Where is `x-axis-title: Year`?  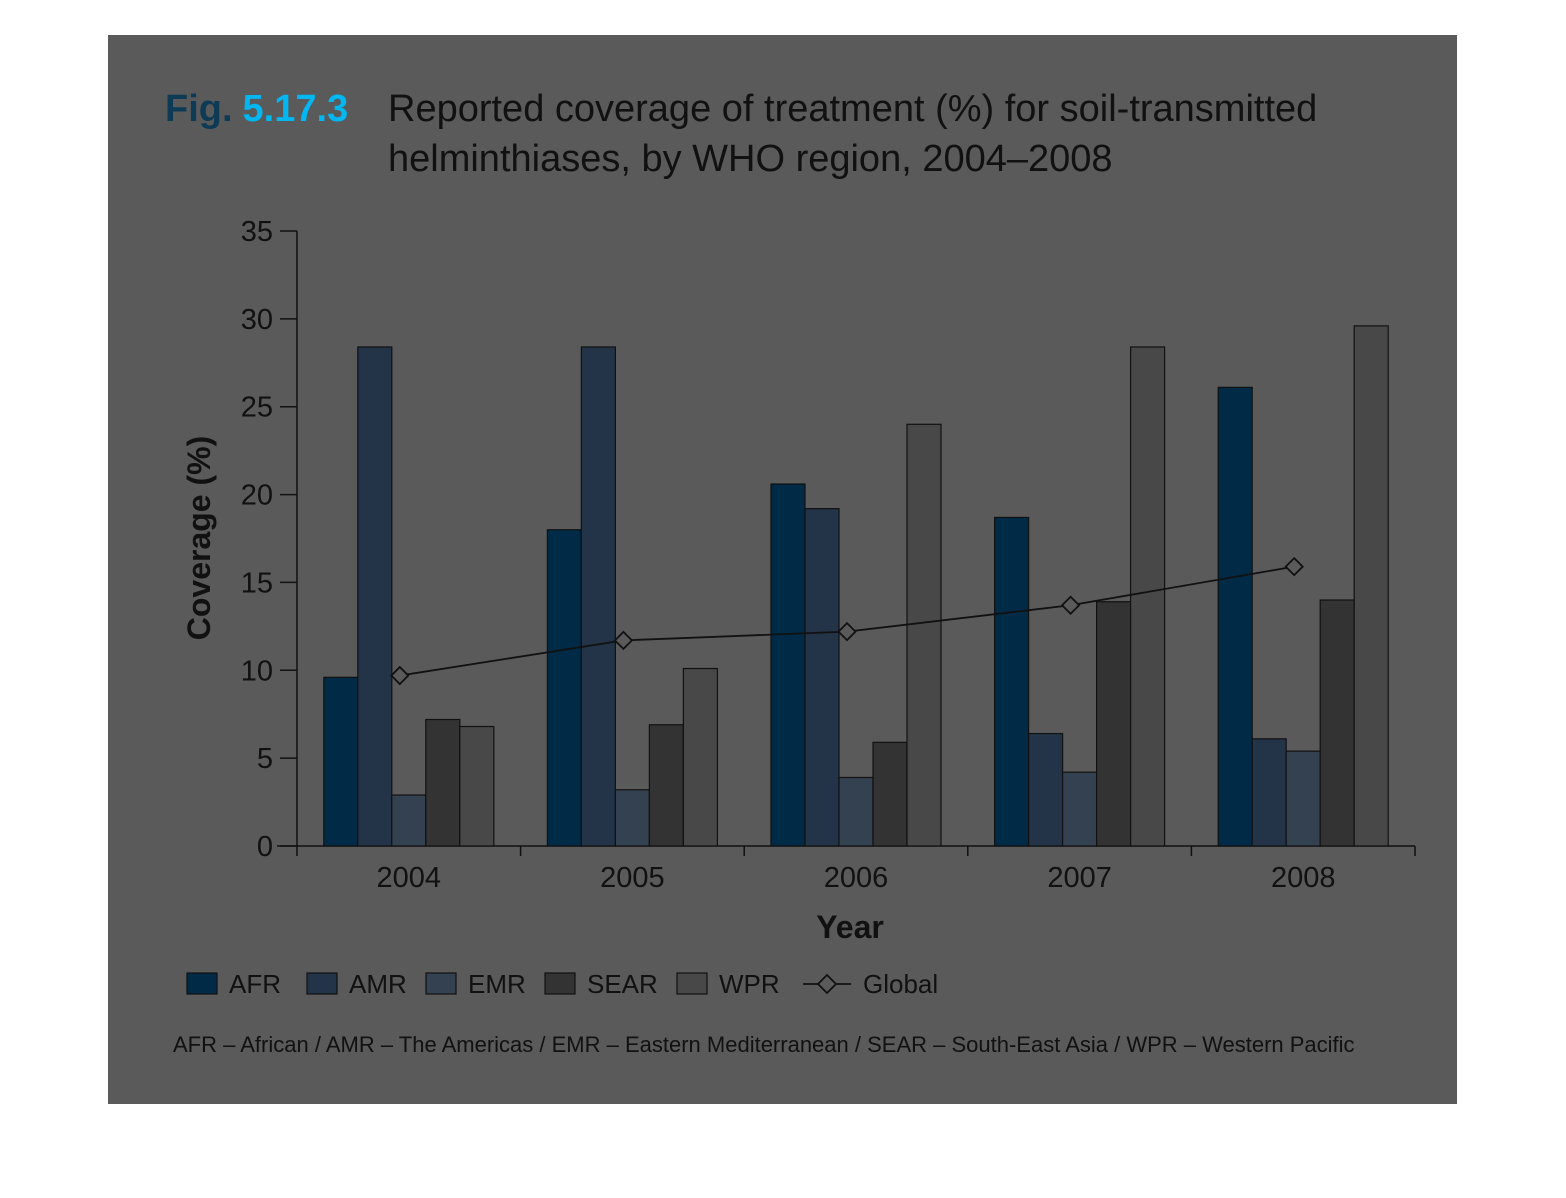 x-axis-title: Year is located at coordinates (850, 927).